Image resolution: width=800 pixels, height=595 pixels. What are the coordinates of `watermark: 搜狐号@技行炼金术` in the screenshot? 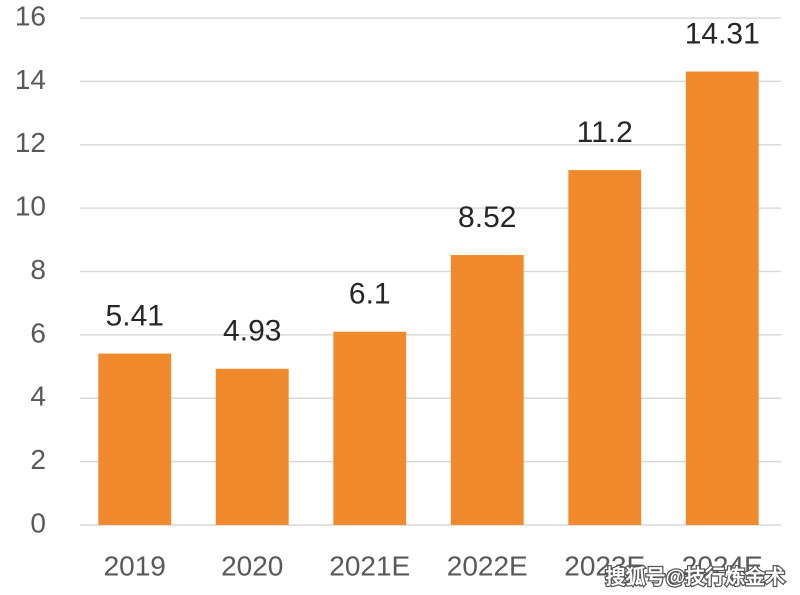 It's located at (695, 576).